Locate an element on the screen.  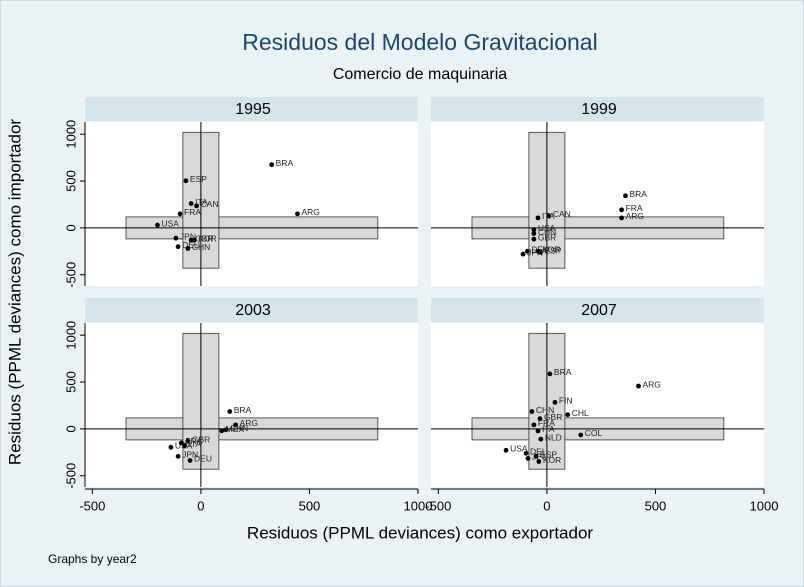
y-tick-label: -500 is located at coordinates (70, 476).